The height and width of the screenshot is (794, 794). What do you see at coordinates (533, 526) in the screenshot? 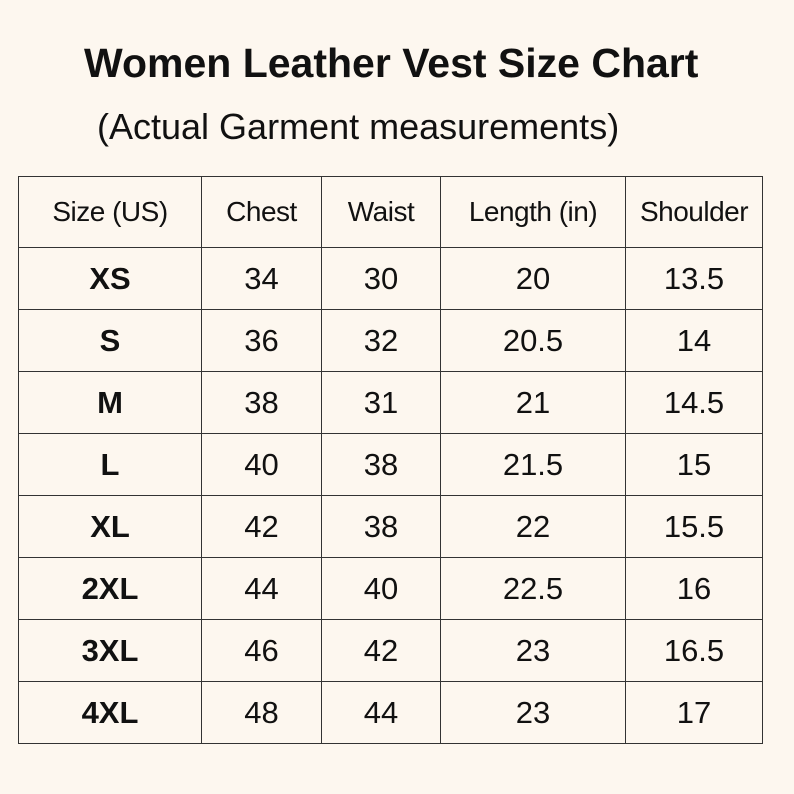
I see `measure-cell: 22` at bounding box center [533, 526].